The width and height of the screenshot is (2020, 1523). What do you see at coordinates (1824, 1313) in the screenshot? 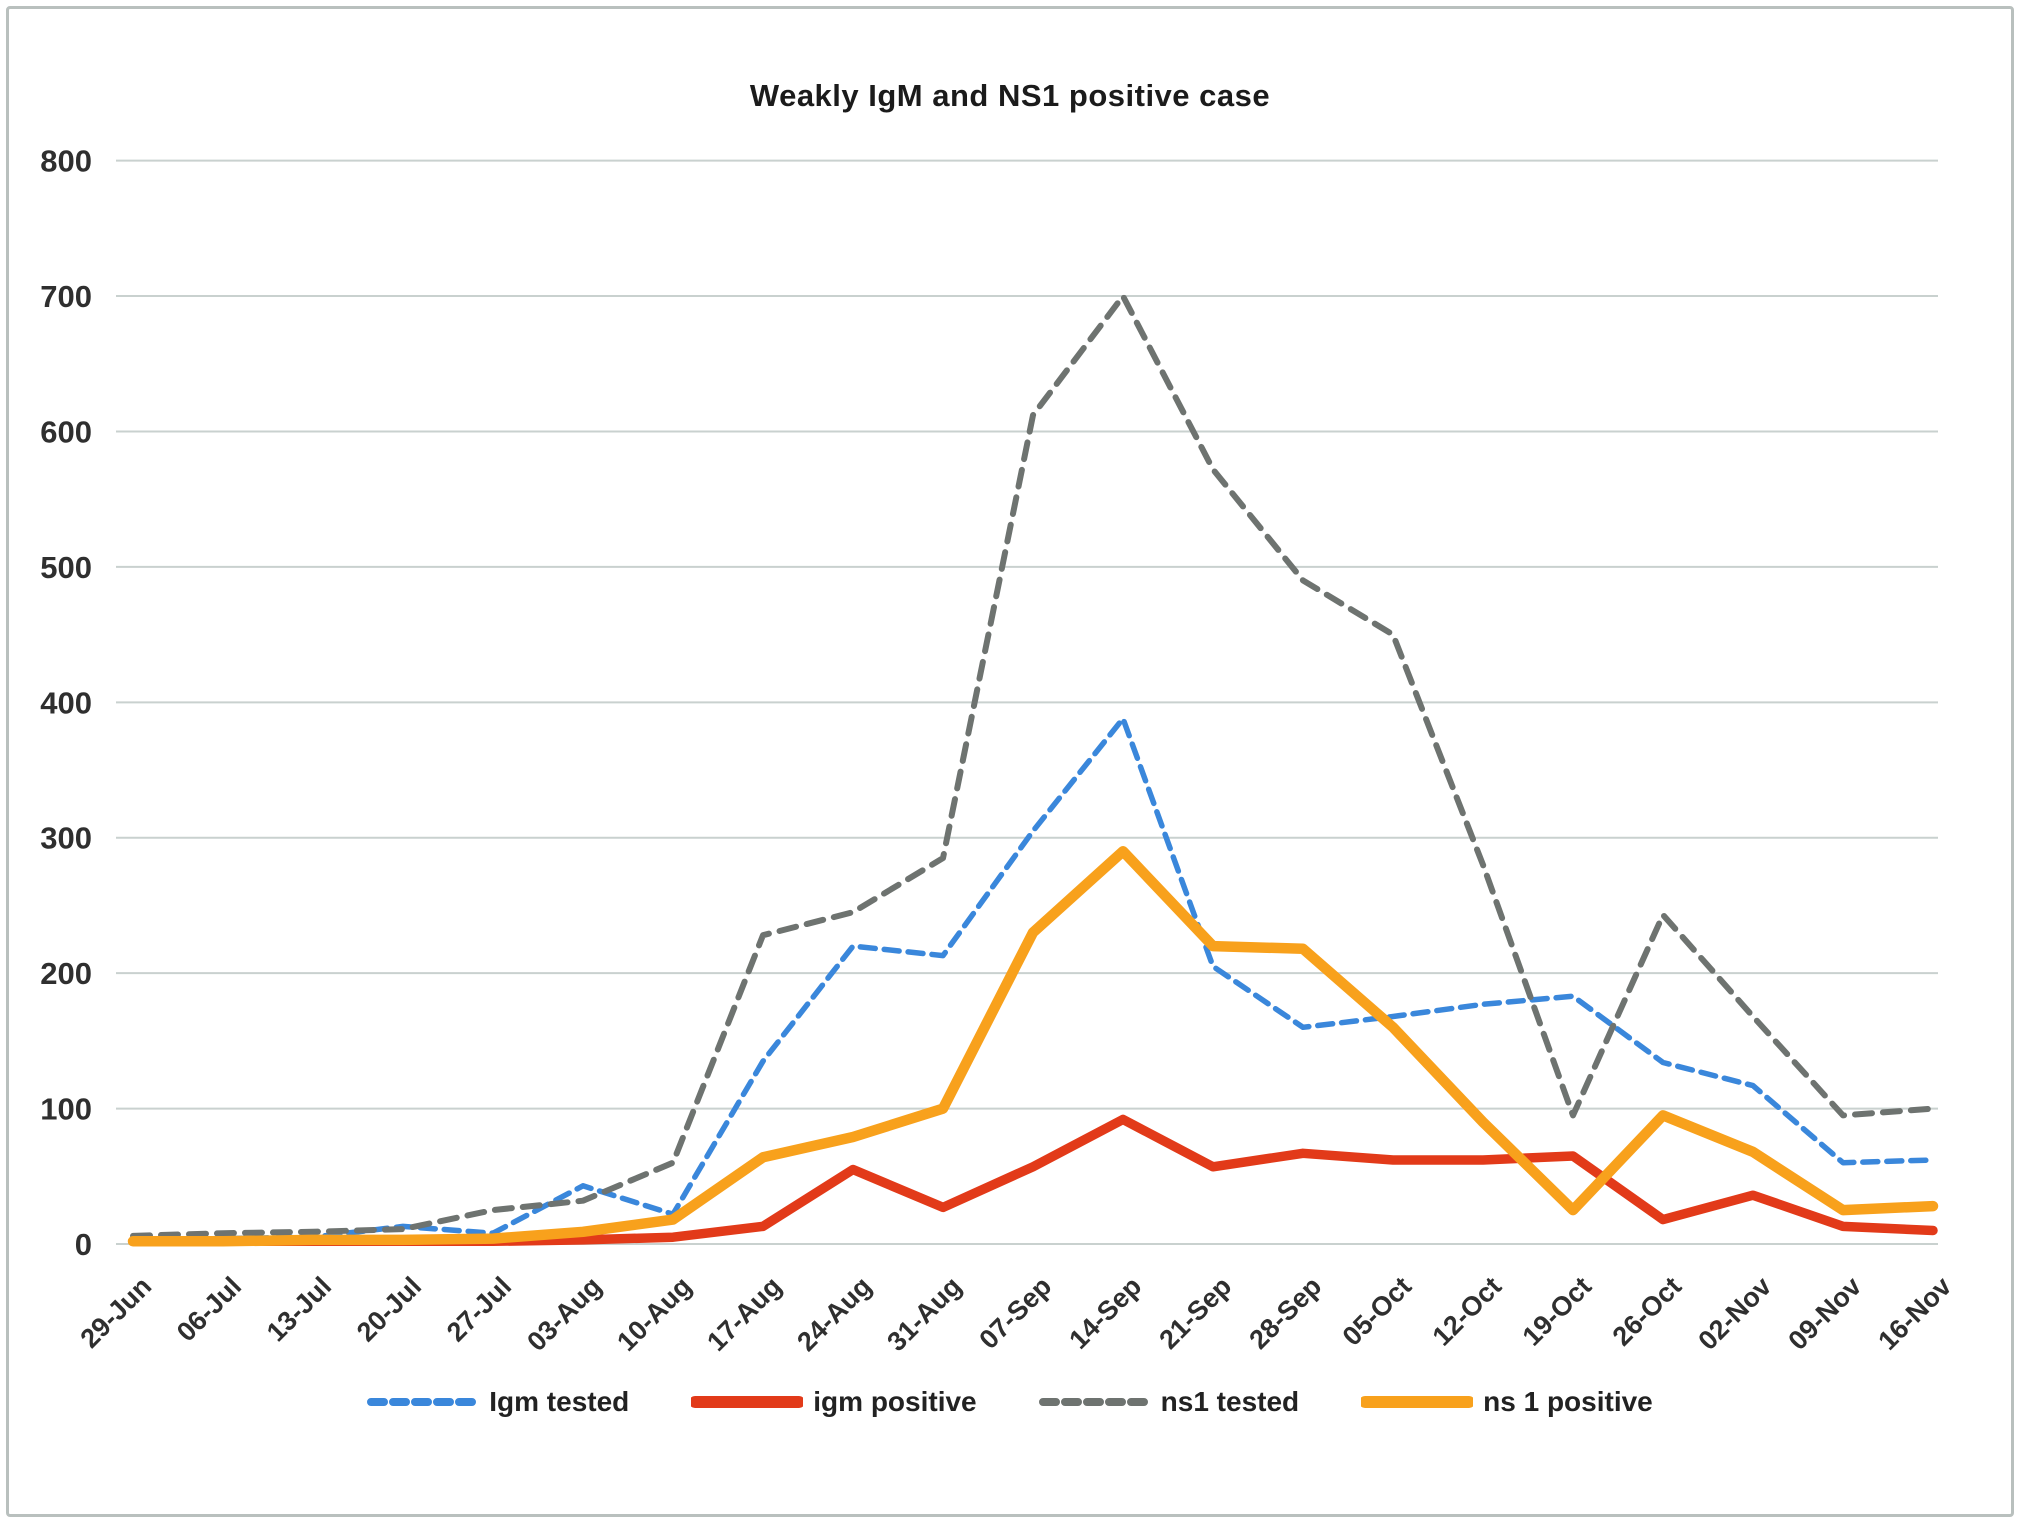
I see `x-axis-tick-label: 09-Nov` at bounding box center [1824, 1313].